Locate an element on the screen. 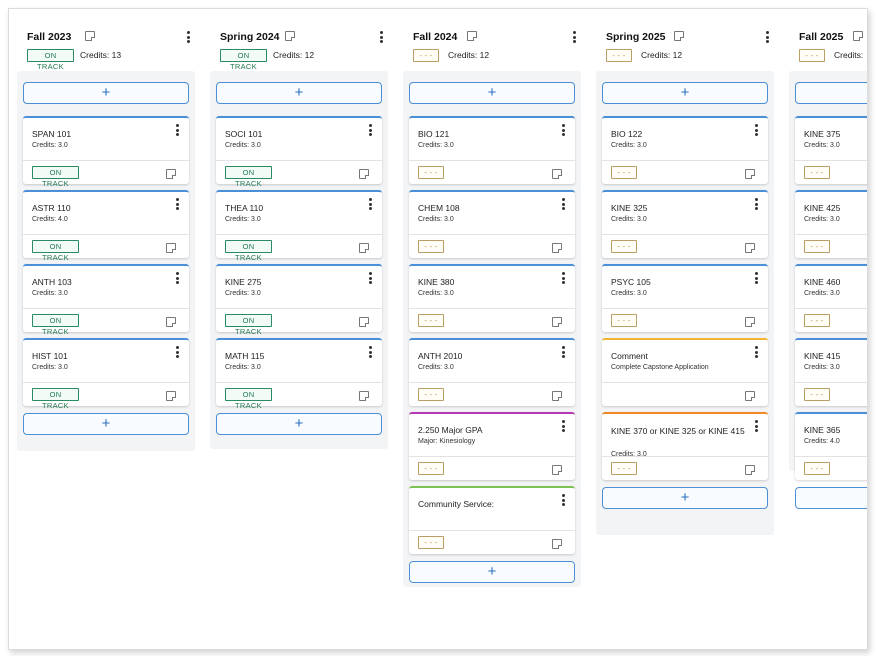  term-title: Fall 2025 is located at coordinates (821, 37).